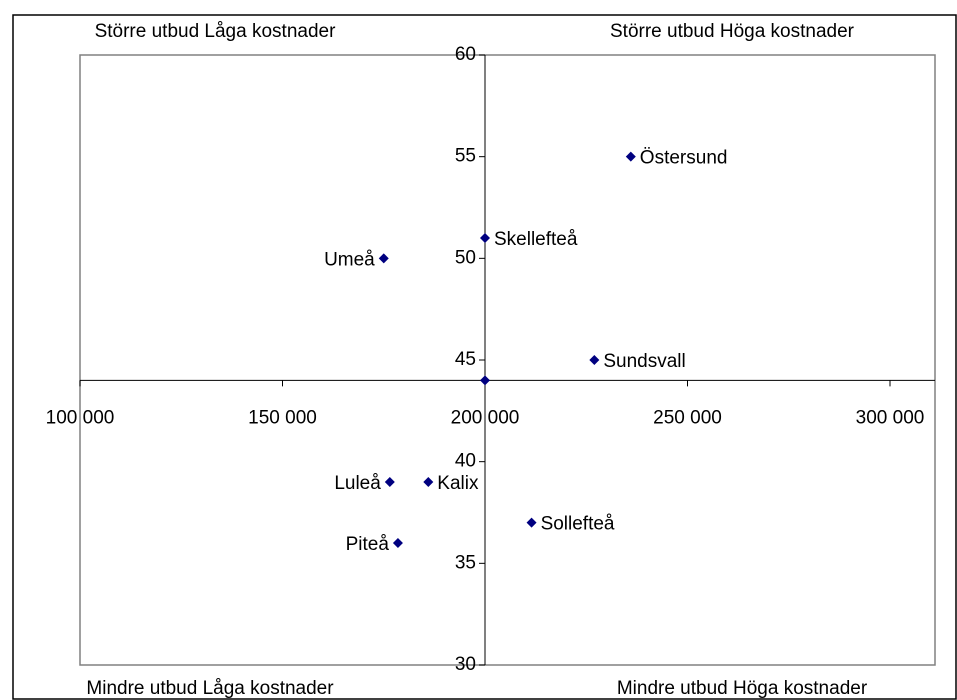 This screenshot has height=700, width=957. What do you see at coordinates (485, 417) in the screenshot?
I see `x-tick-label: 200 000` at bounding box center [485, 417].